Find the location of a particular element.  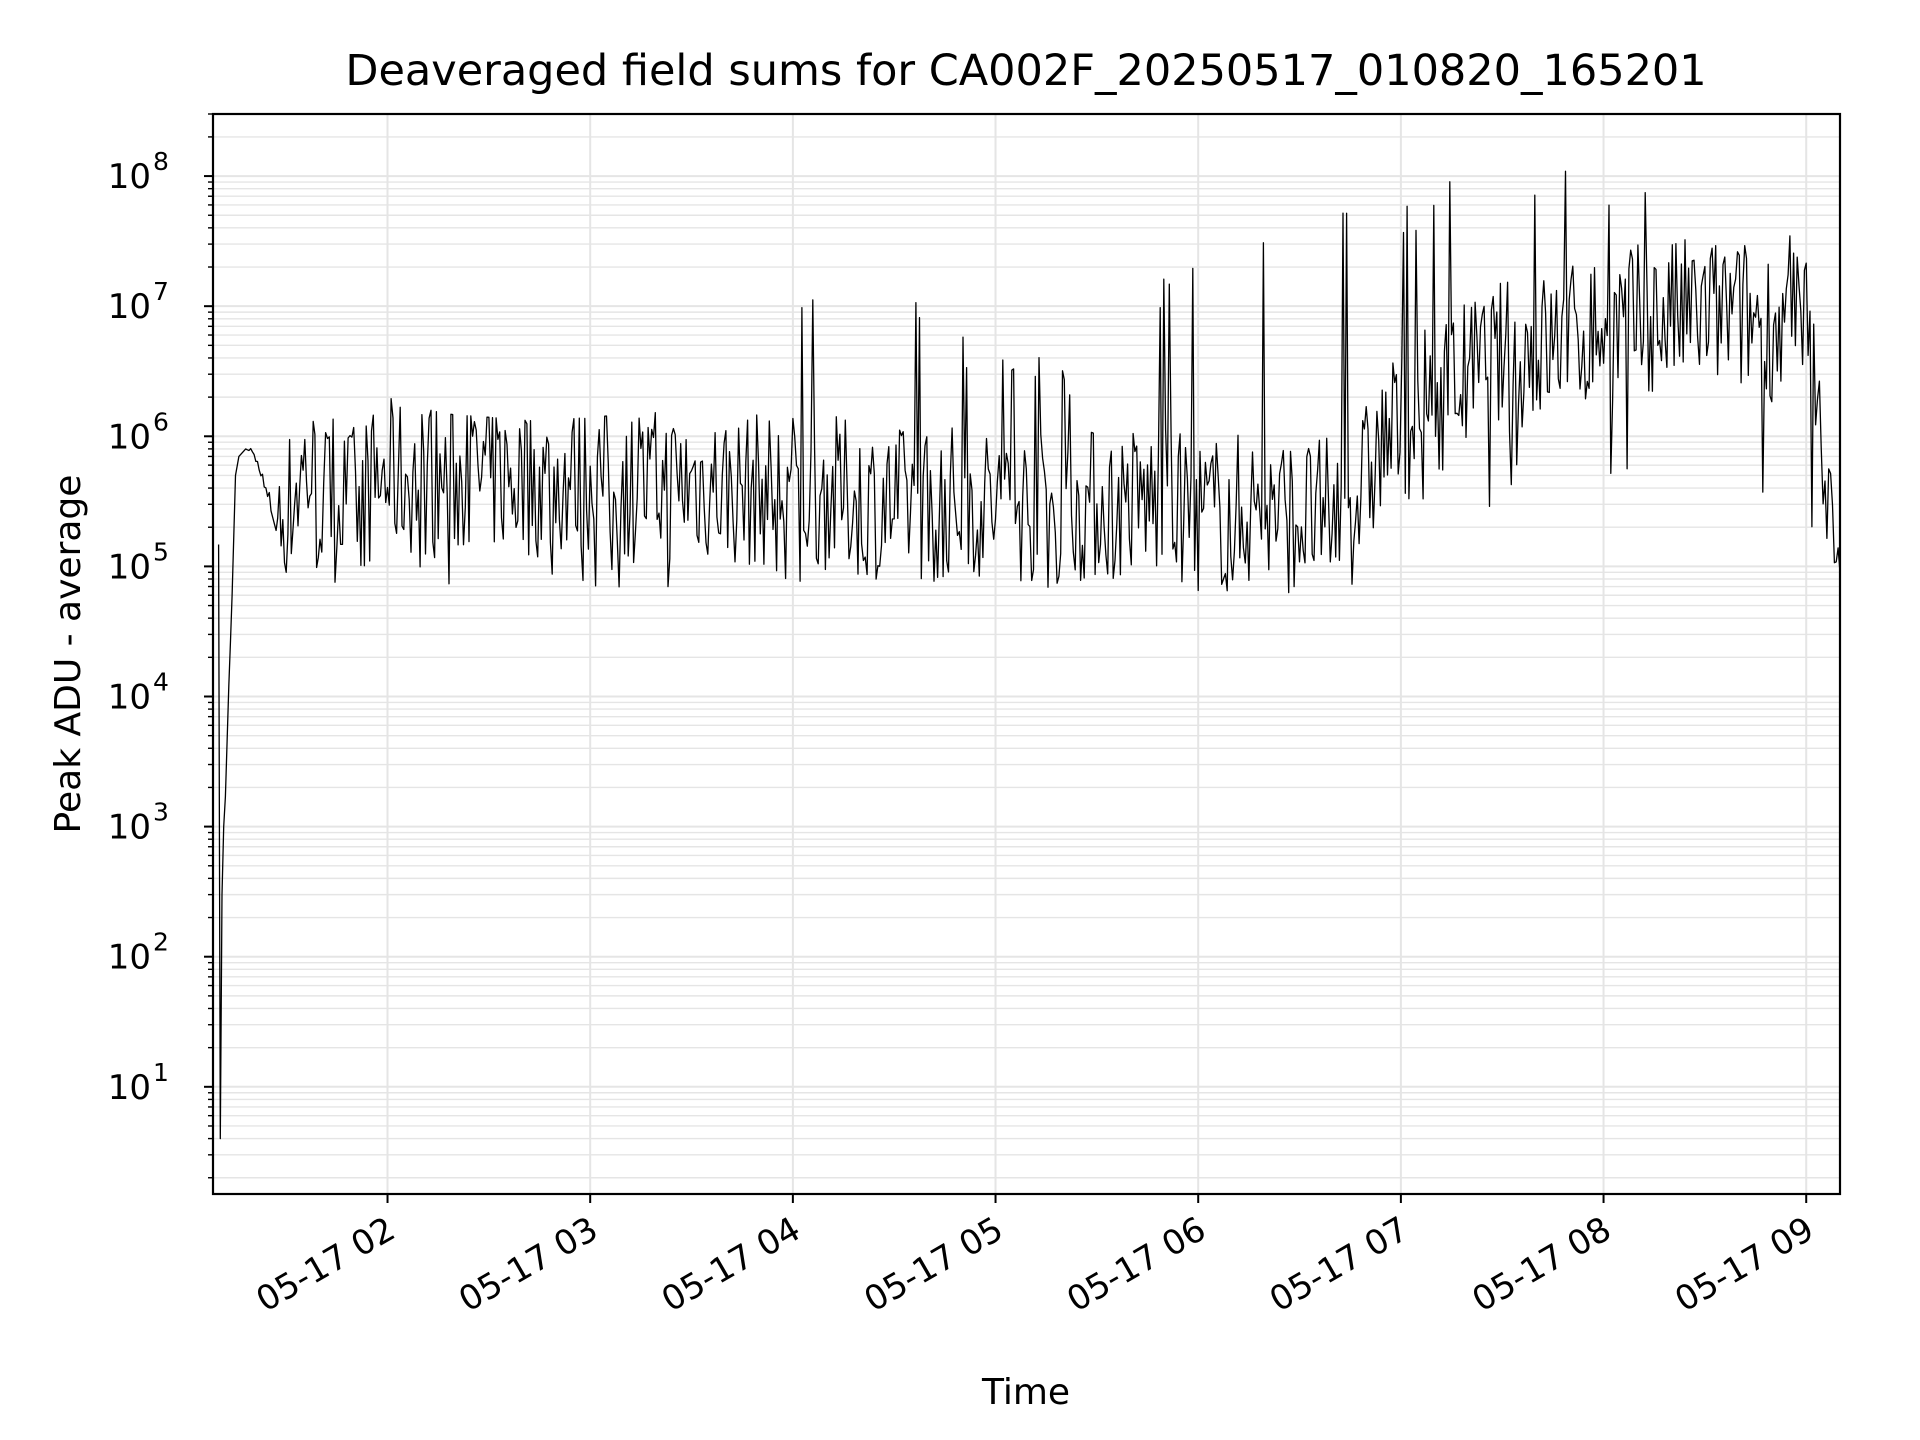

y-tick-label: 10 8 is located at coordinates (138, 172).